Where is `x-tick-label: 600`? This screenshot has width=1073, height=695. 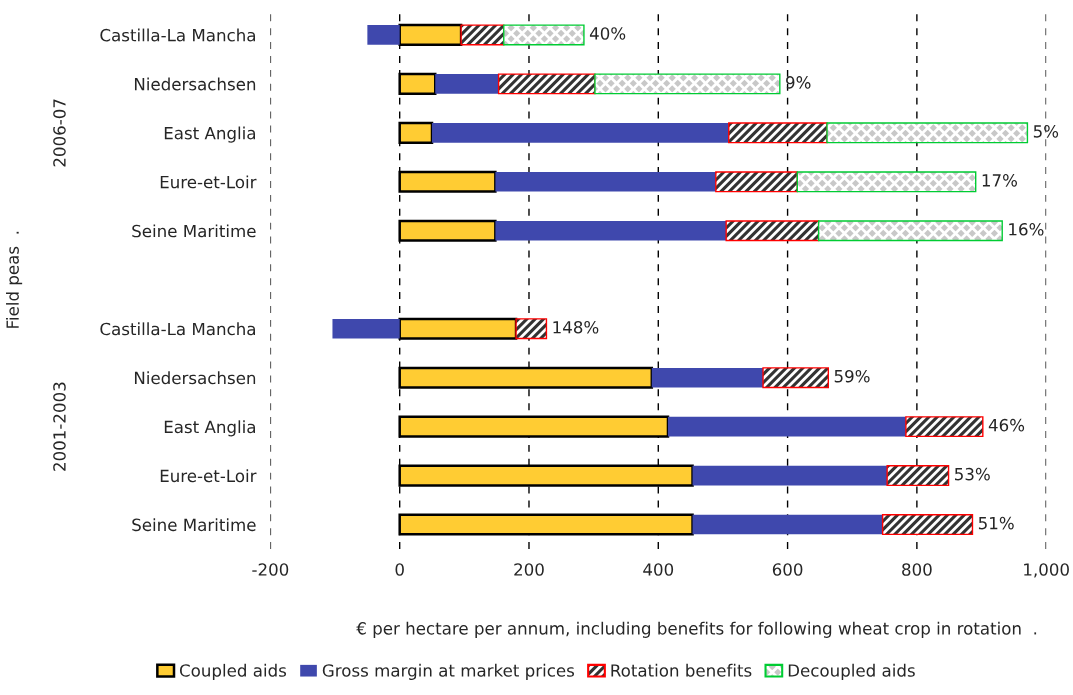 x-tick-label: 600 is located at coordinates (787, 569).